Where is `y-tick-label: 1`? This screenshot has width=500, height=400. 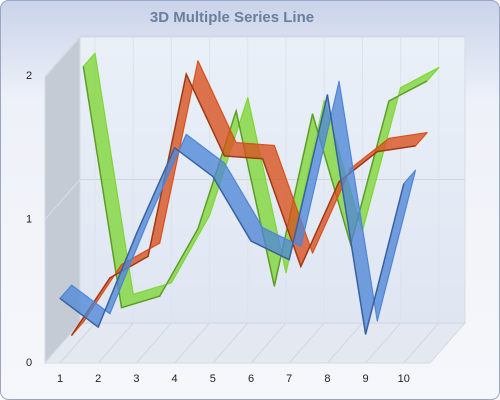 y-tick-label: 1 is located at coordinates (29, 219).